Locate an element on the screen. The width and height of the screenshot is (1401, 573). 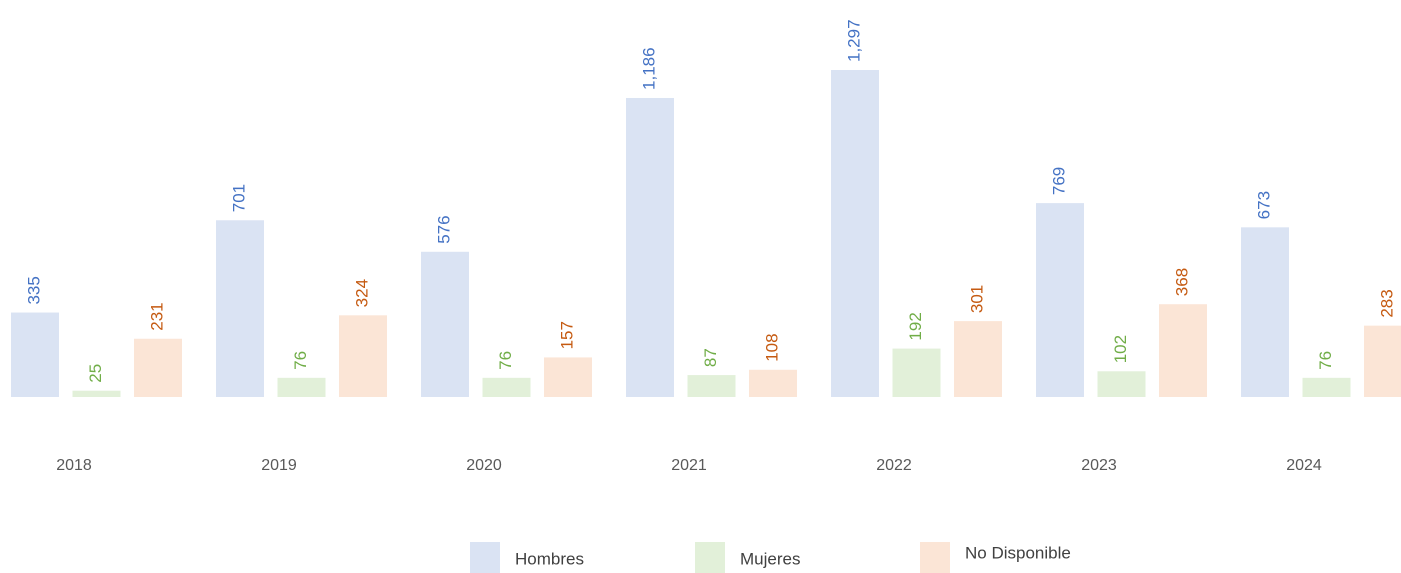
value-label: 576 is located at coordinates (443, 229).